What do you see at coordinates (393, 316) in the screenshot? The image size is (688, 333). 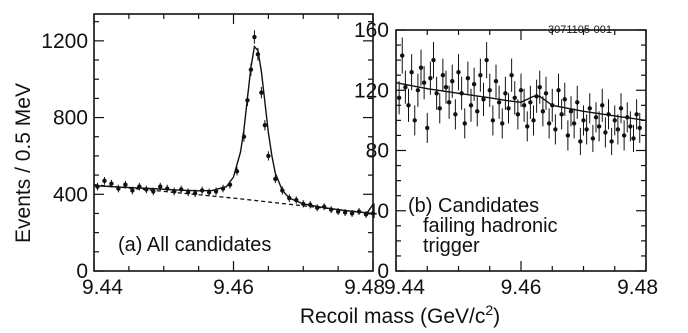 I see `x-axis-title-main: Recoil mass (GeV/c` at bounding box center [393, 316].